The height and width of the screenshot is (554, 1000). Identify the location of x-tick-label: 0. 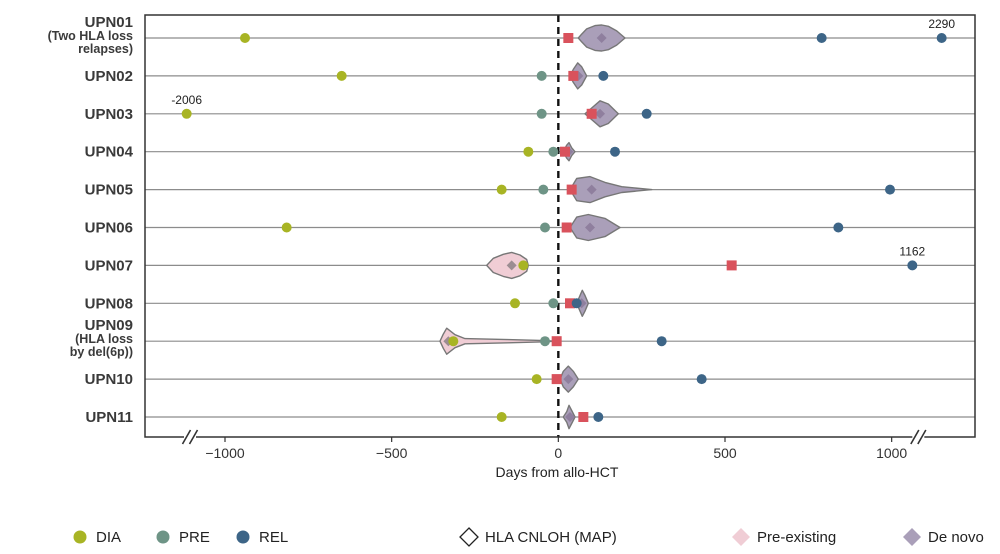
(558, 453).